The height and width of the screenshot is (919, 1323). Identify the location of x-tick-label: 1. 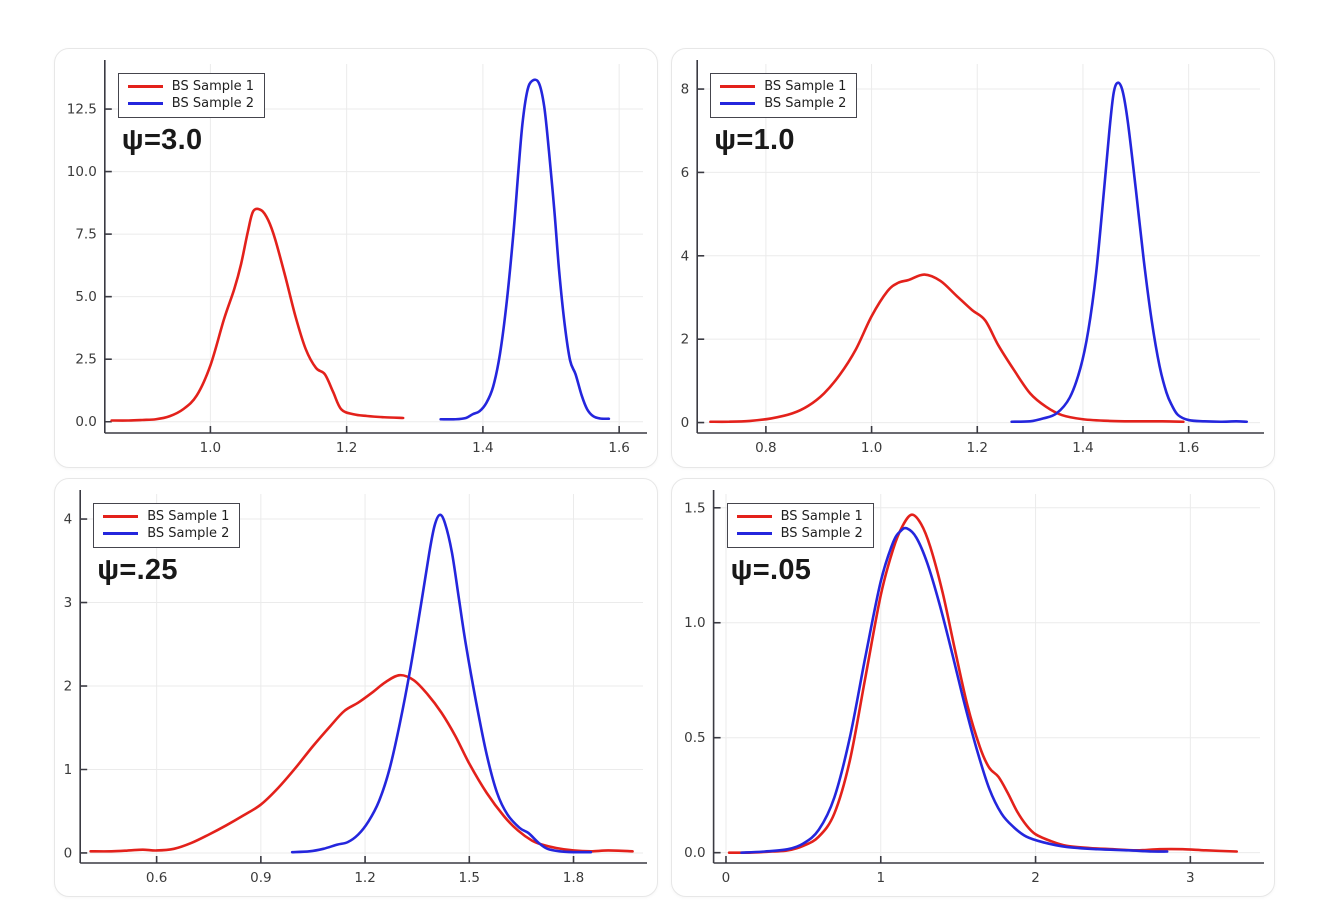
(880, 878).